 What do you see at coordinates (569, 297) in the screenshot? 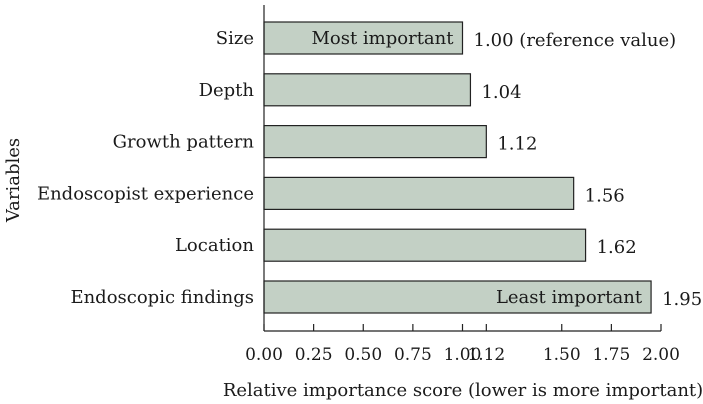
I see `bar-annotation-endoscopic-findings: Least important` at bounding box center [569, 297].